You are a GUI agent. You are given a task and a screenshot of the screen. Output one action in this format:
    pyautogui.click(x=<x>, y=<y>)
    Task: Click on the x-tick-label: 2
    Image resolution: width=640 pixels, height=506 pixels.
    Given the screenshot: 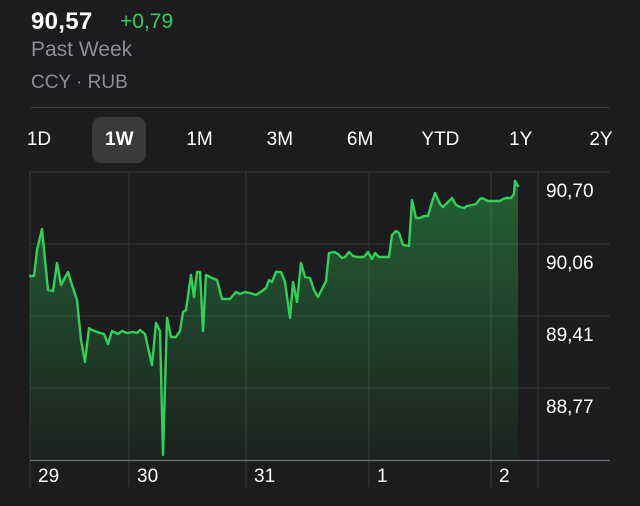 What is the action you would take?
    pyautogui.click(x=504, y=476)
    